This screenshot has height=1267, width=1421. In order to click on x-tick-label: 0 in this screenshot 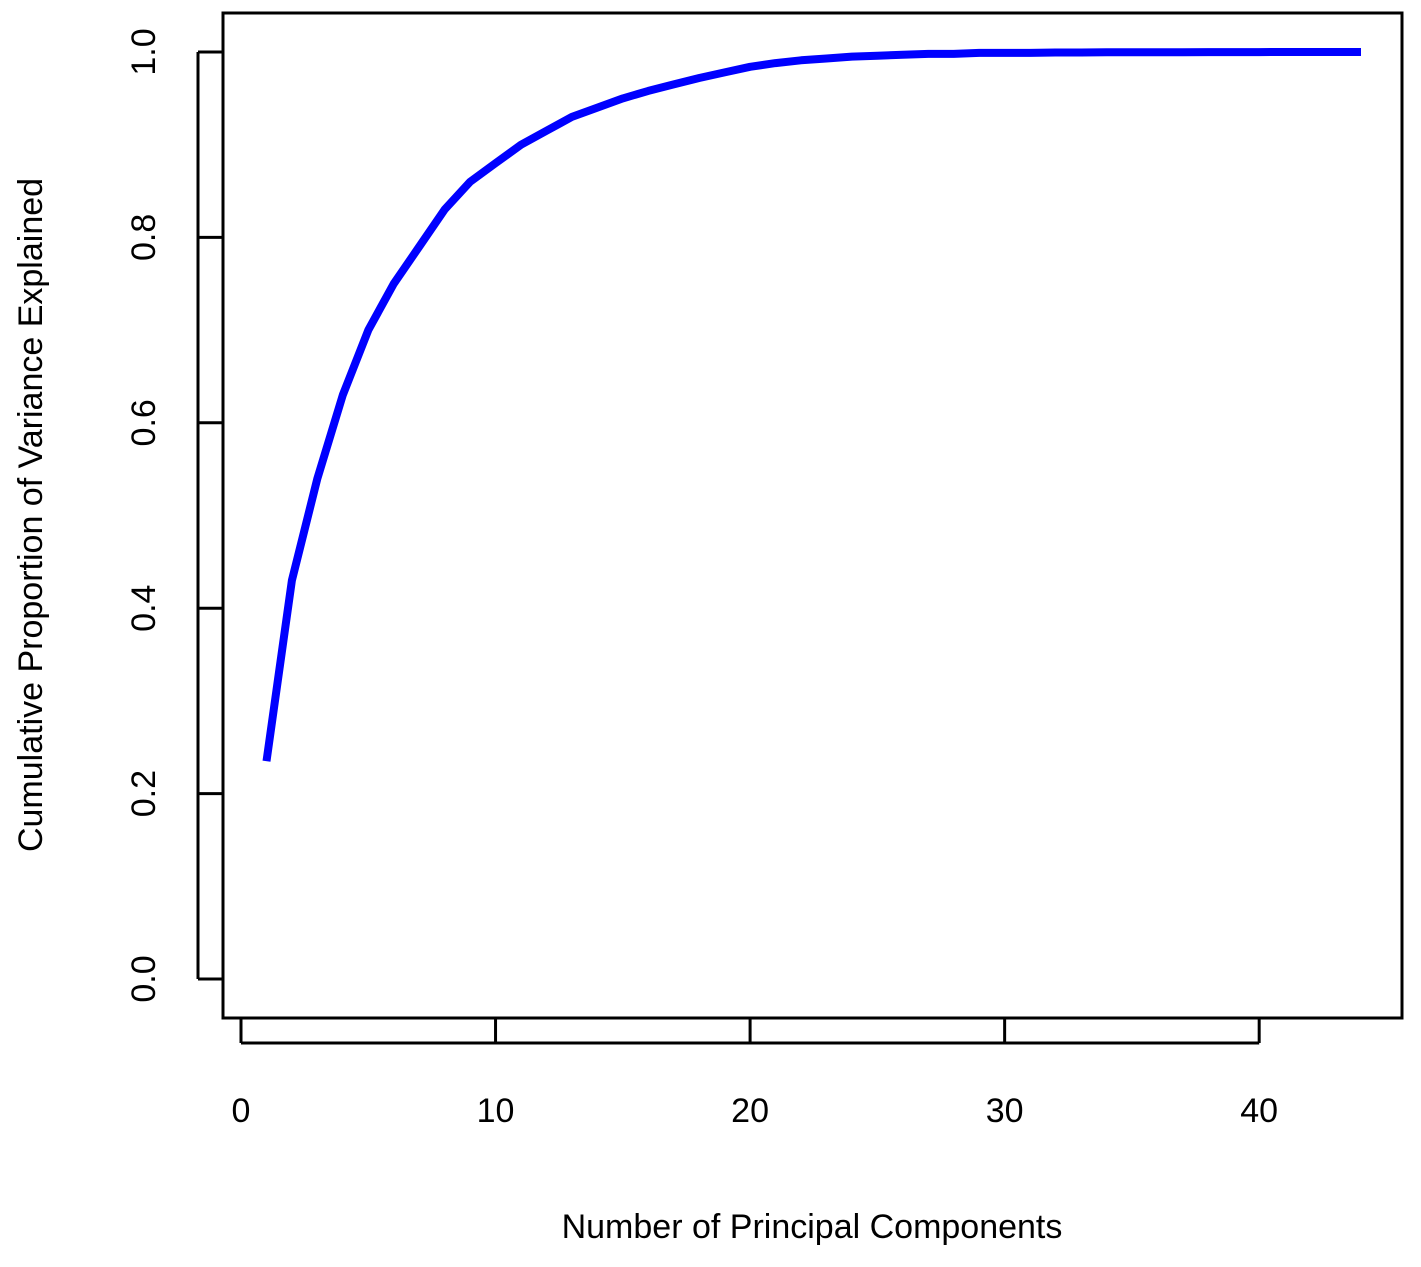, I will do `click(241, 1111)`.